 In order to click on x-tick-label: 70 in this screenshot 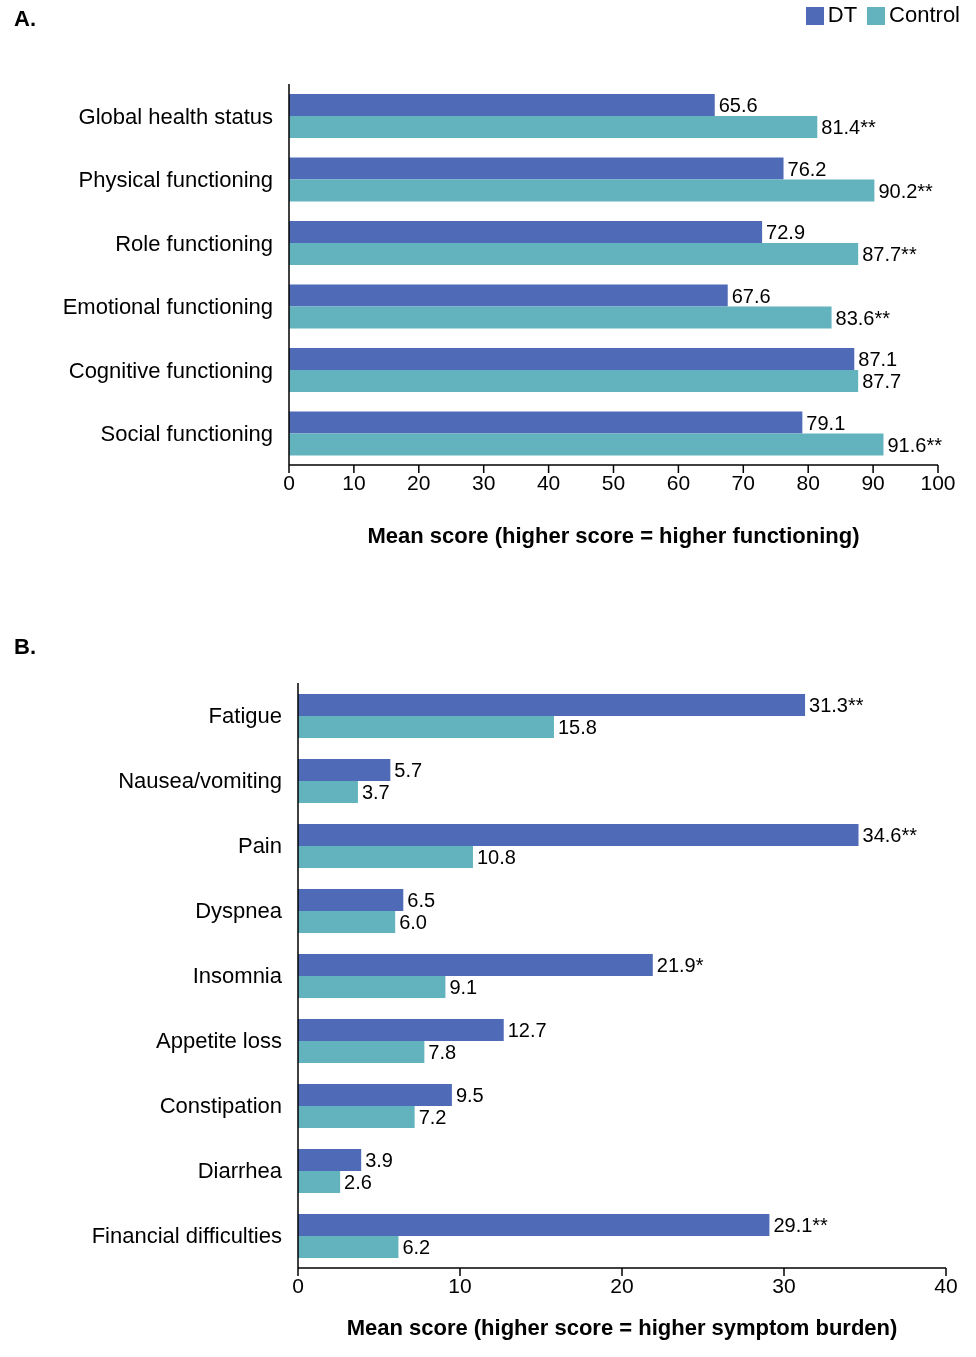, I will do `click(743, 482)`.